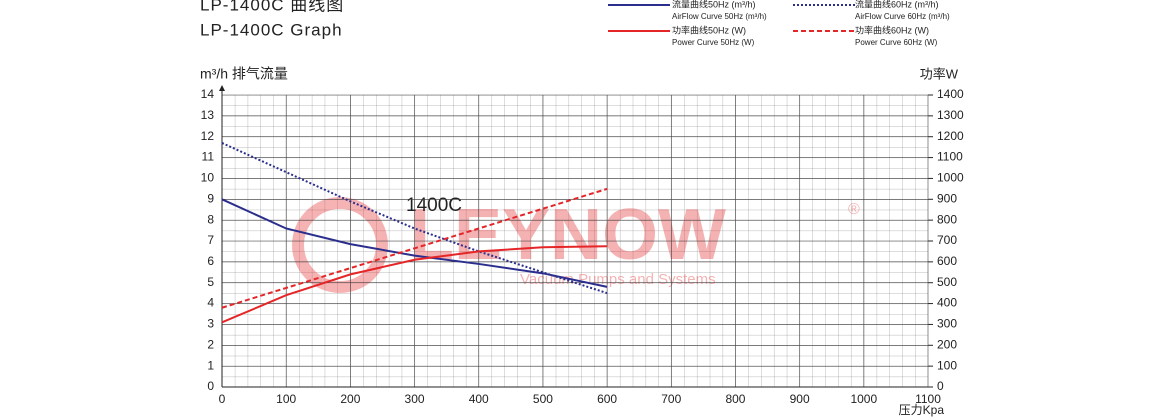 This screenshot has width=1160, height=420. Describe the element at coordinates (340, 245) in the screenshot. I see `watermark-logo` at that location.